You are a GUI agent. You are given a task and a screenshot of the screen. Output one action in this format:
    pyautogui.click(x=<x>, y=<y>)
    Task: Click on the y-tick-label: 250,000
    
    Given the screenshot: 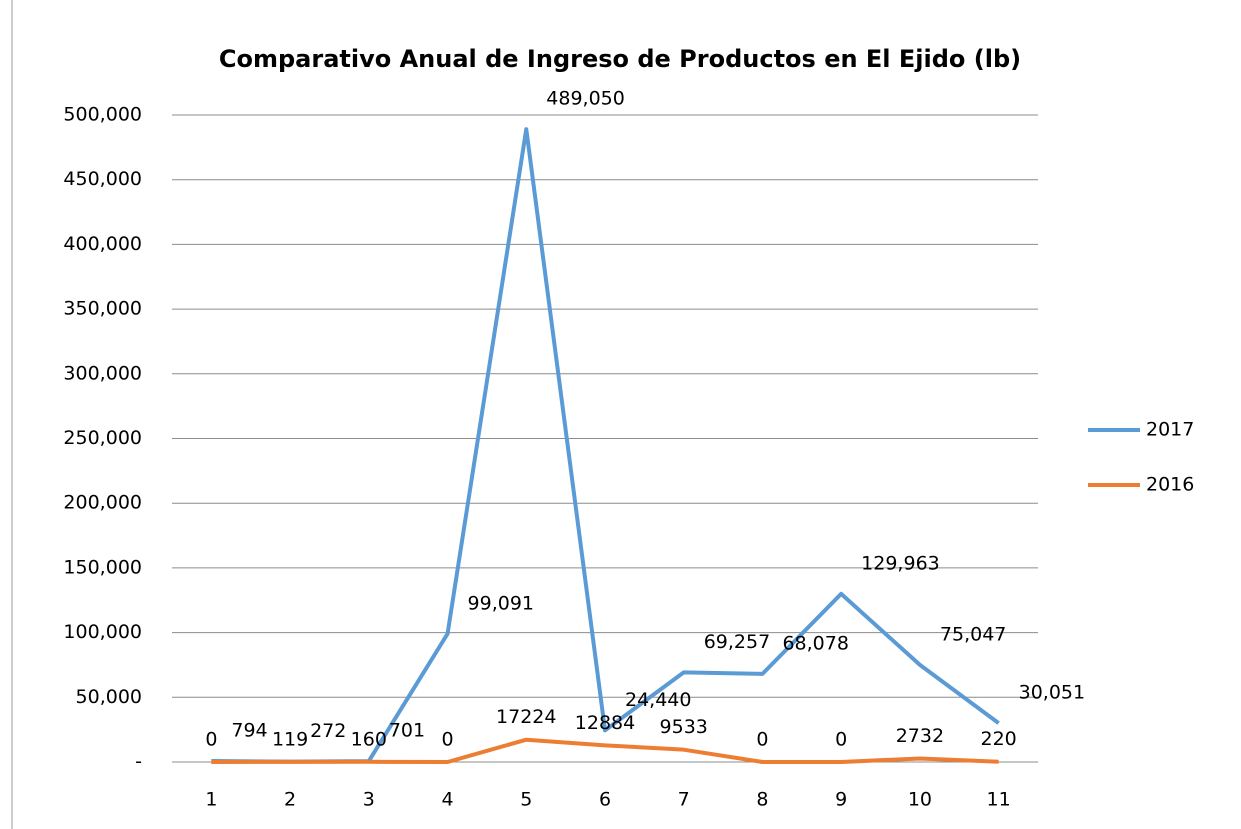 What is the action you would take?
    pyautogui.click(x=102, y=438)
    